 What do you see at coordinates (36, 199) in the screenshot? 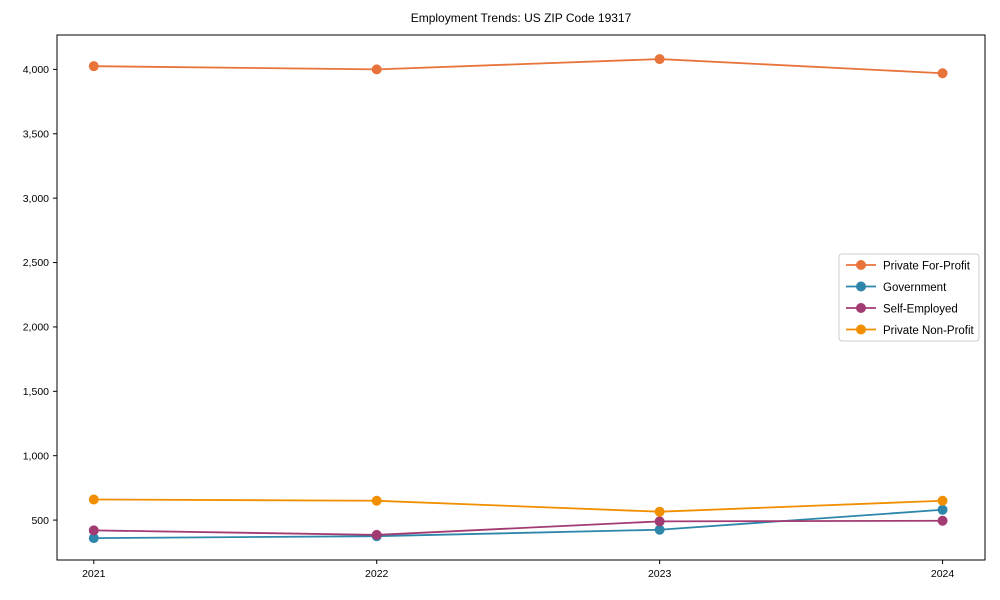
I see `y-tick-label: 3,000` at bounding box center [36, 199].